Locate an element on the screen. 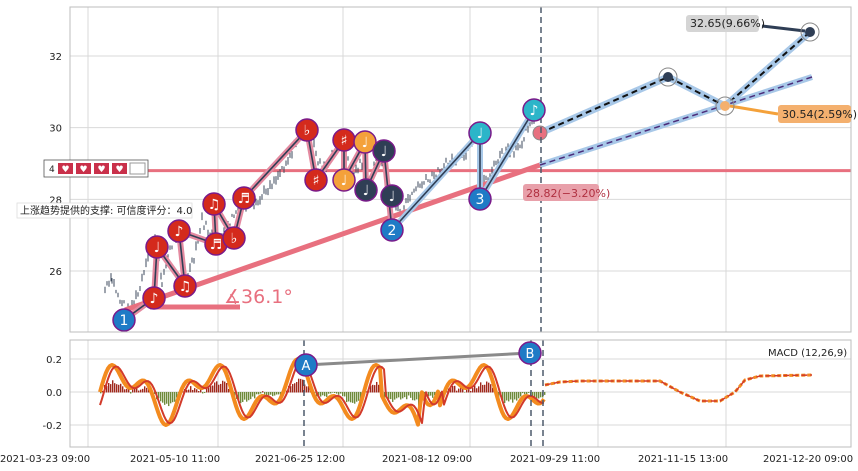 This screenshot has width=858, height=471. macd-divergence-marker: B is located at coordinates (530, 353).